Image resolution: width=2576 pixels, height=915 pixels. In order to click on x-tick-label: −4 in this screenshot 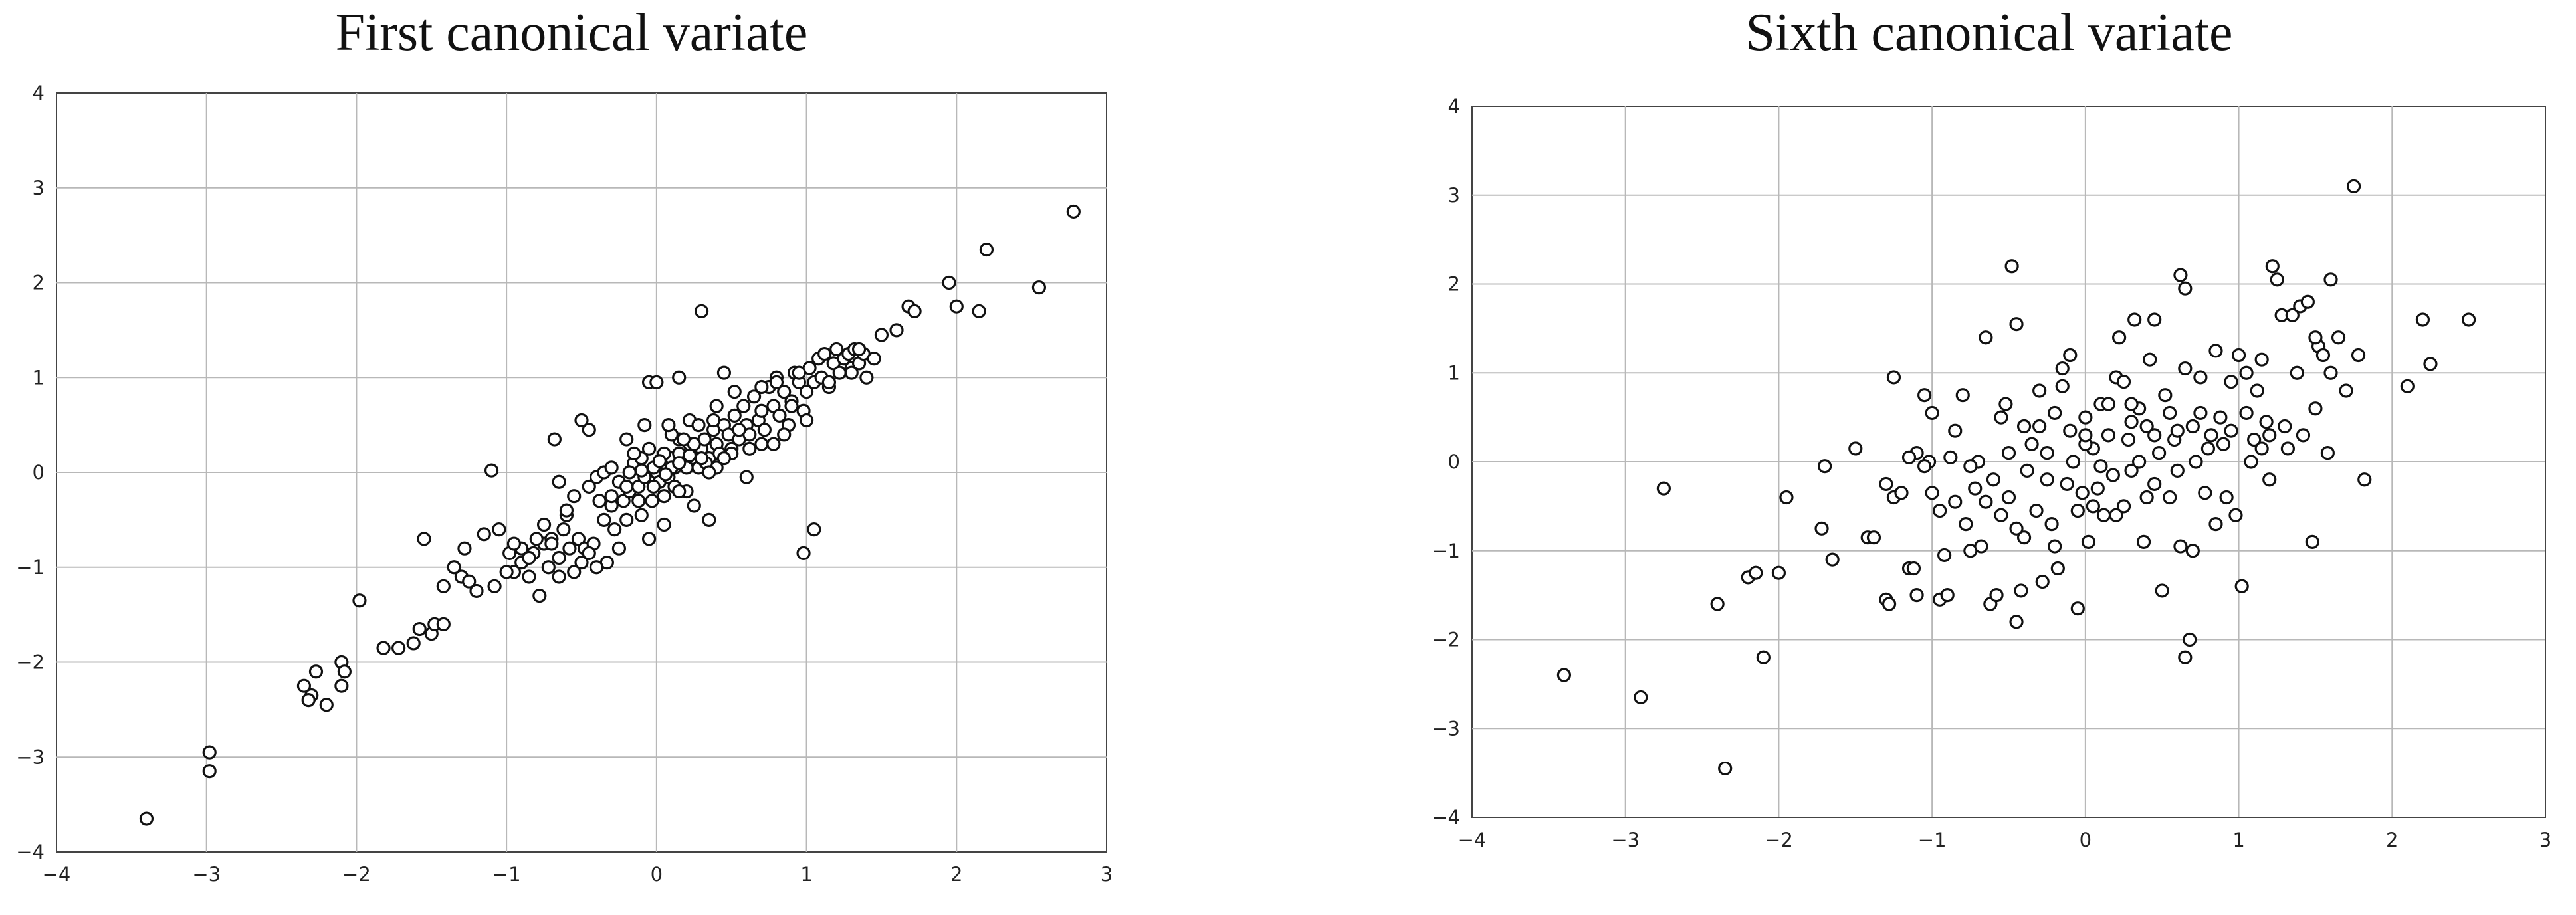, I will do `click(1472, 840)`.